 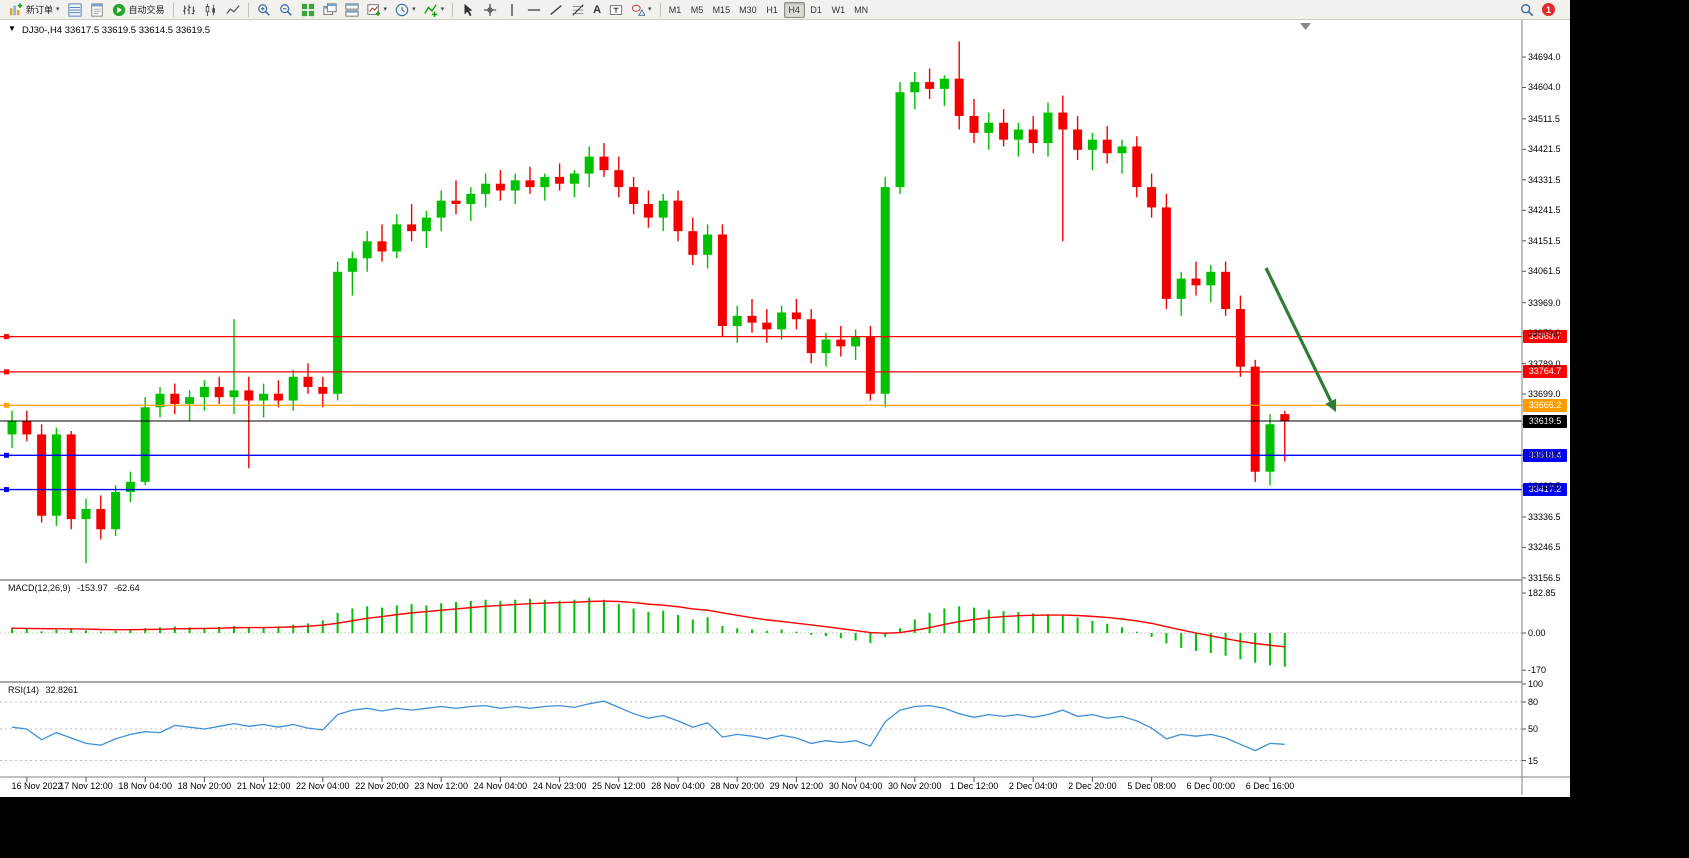 What do you see at coordinates (430, 10) in the screenshot?
I see `indicators-icon` at bounding box center [430, 10].